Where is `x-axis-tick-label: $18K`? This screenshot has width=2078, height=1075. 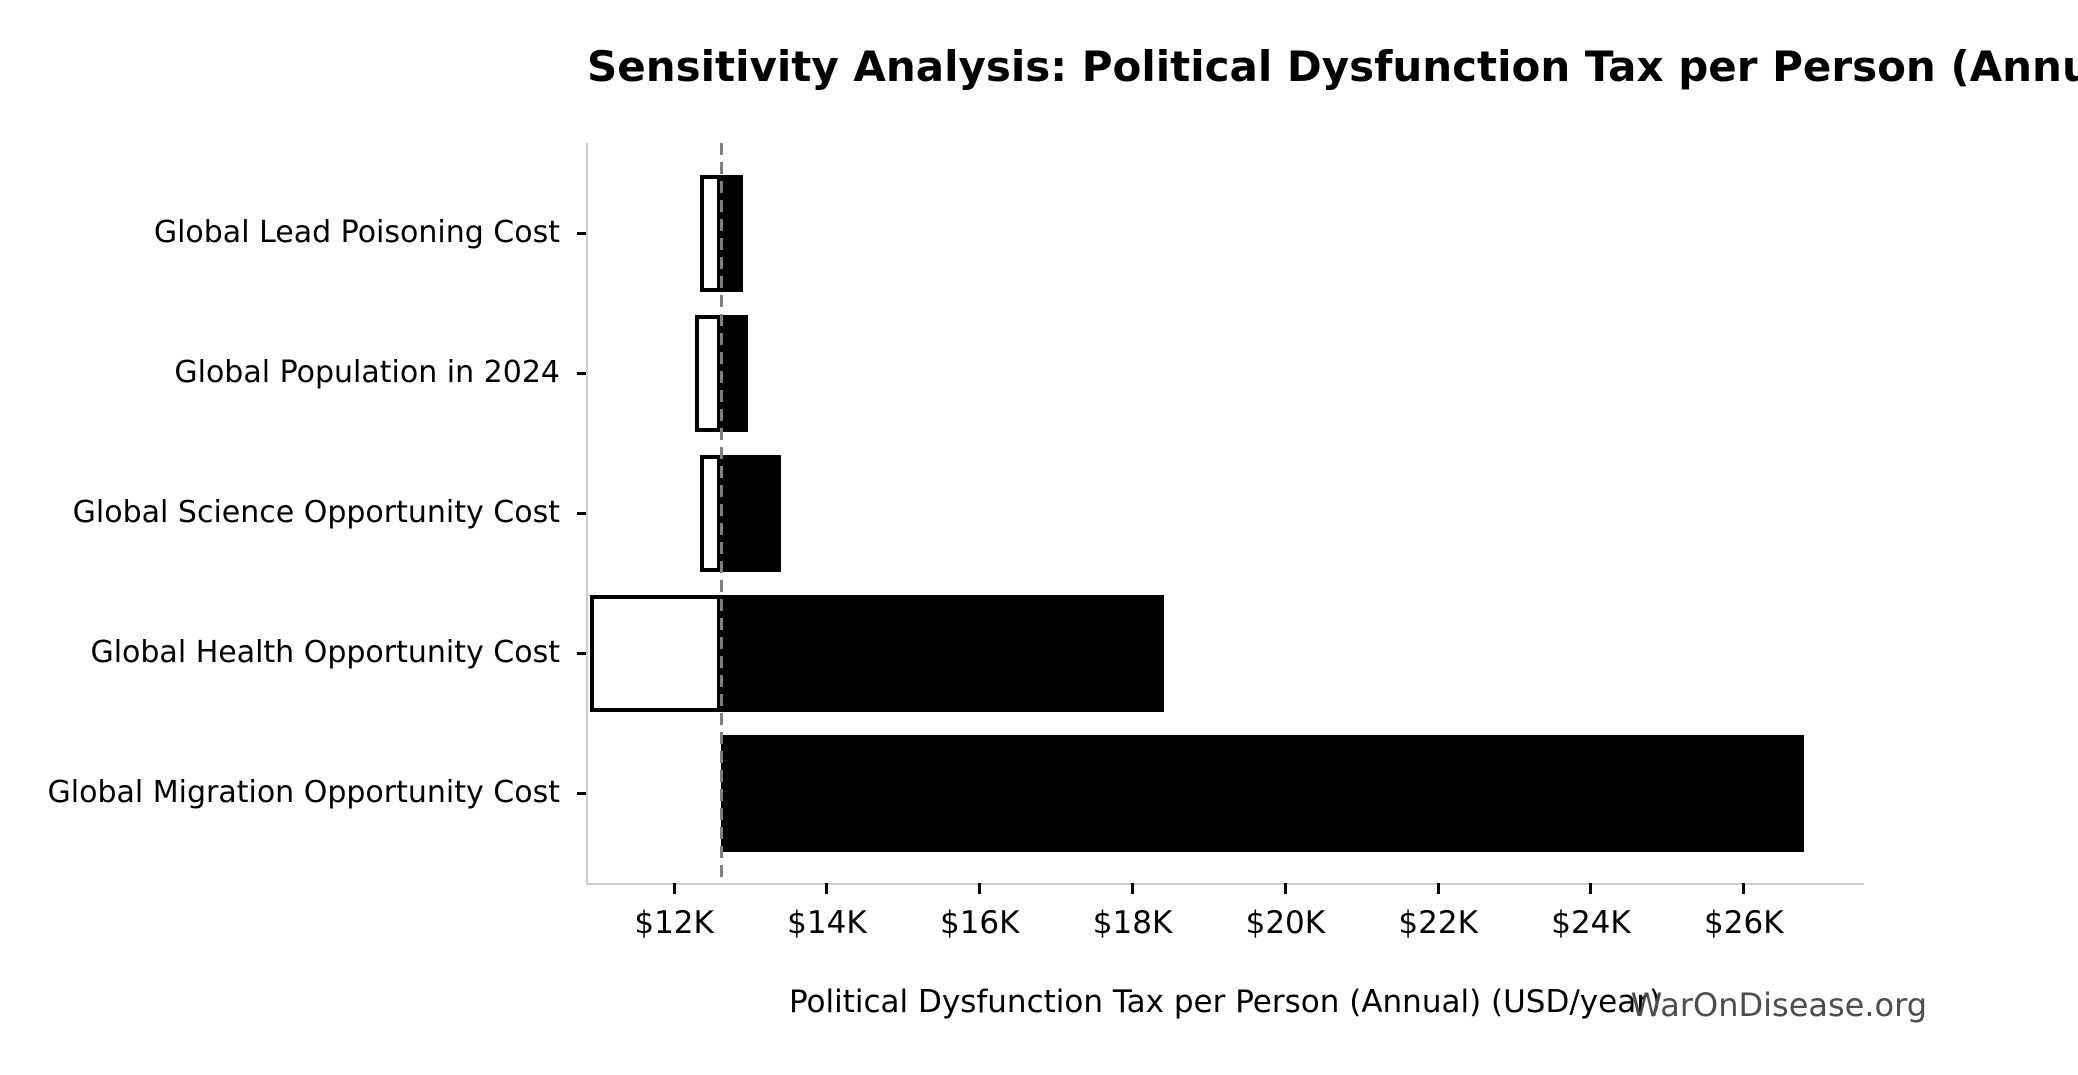 x-axis-tick-label: $18K is located at coordinates (1132, 923).